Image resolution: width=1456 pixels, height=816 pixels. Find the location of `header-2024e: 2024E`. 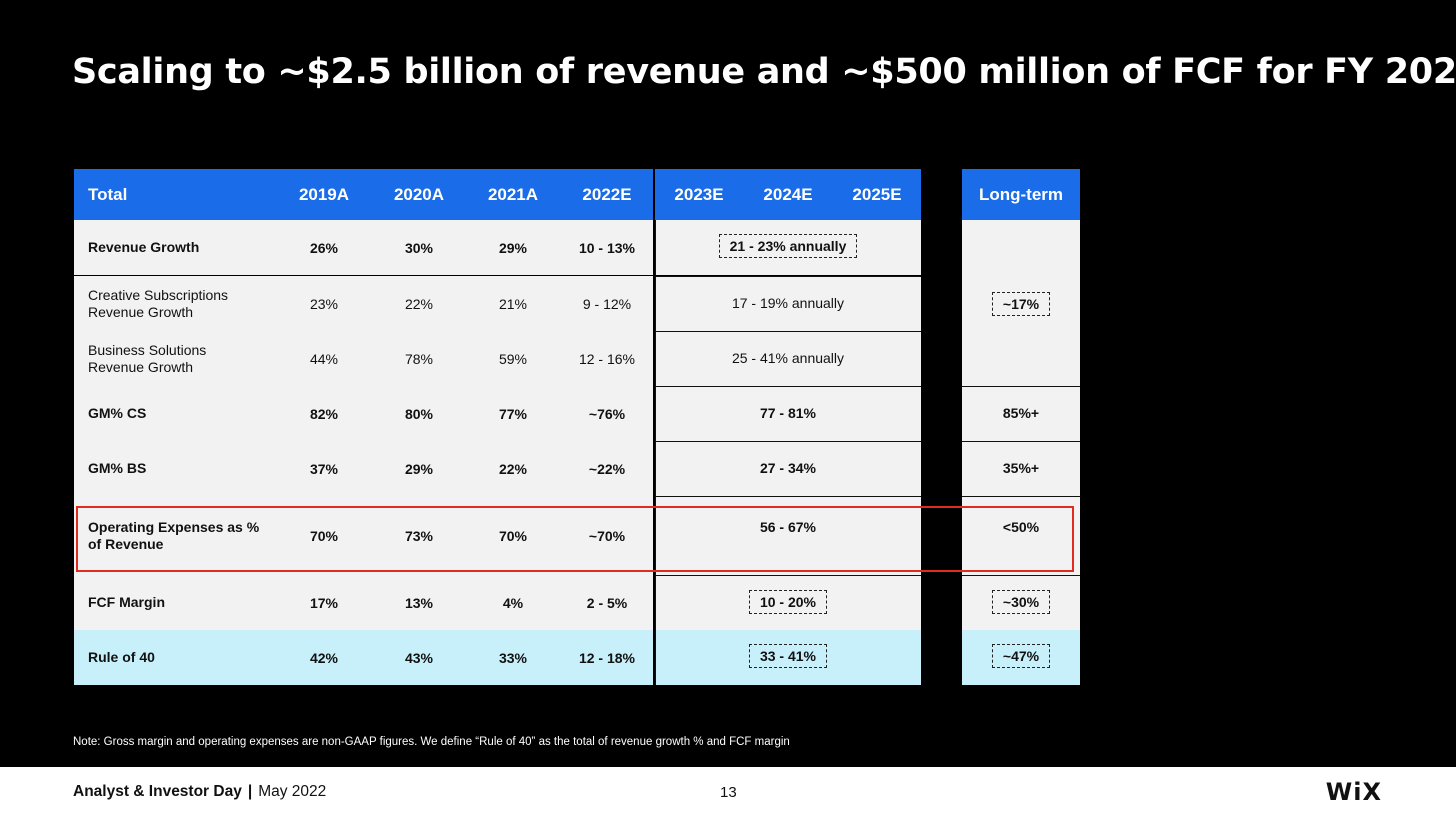

header-2024e: 2024E is located at coordinates (788, 194).